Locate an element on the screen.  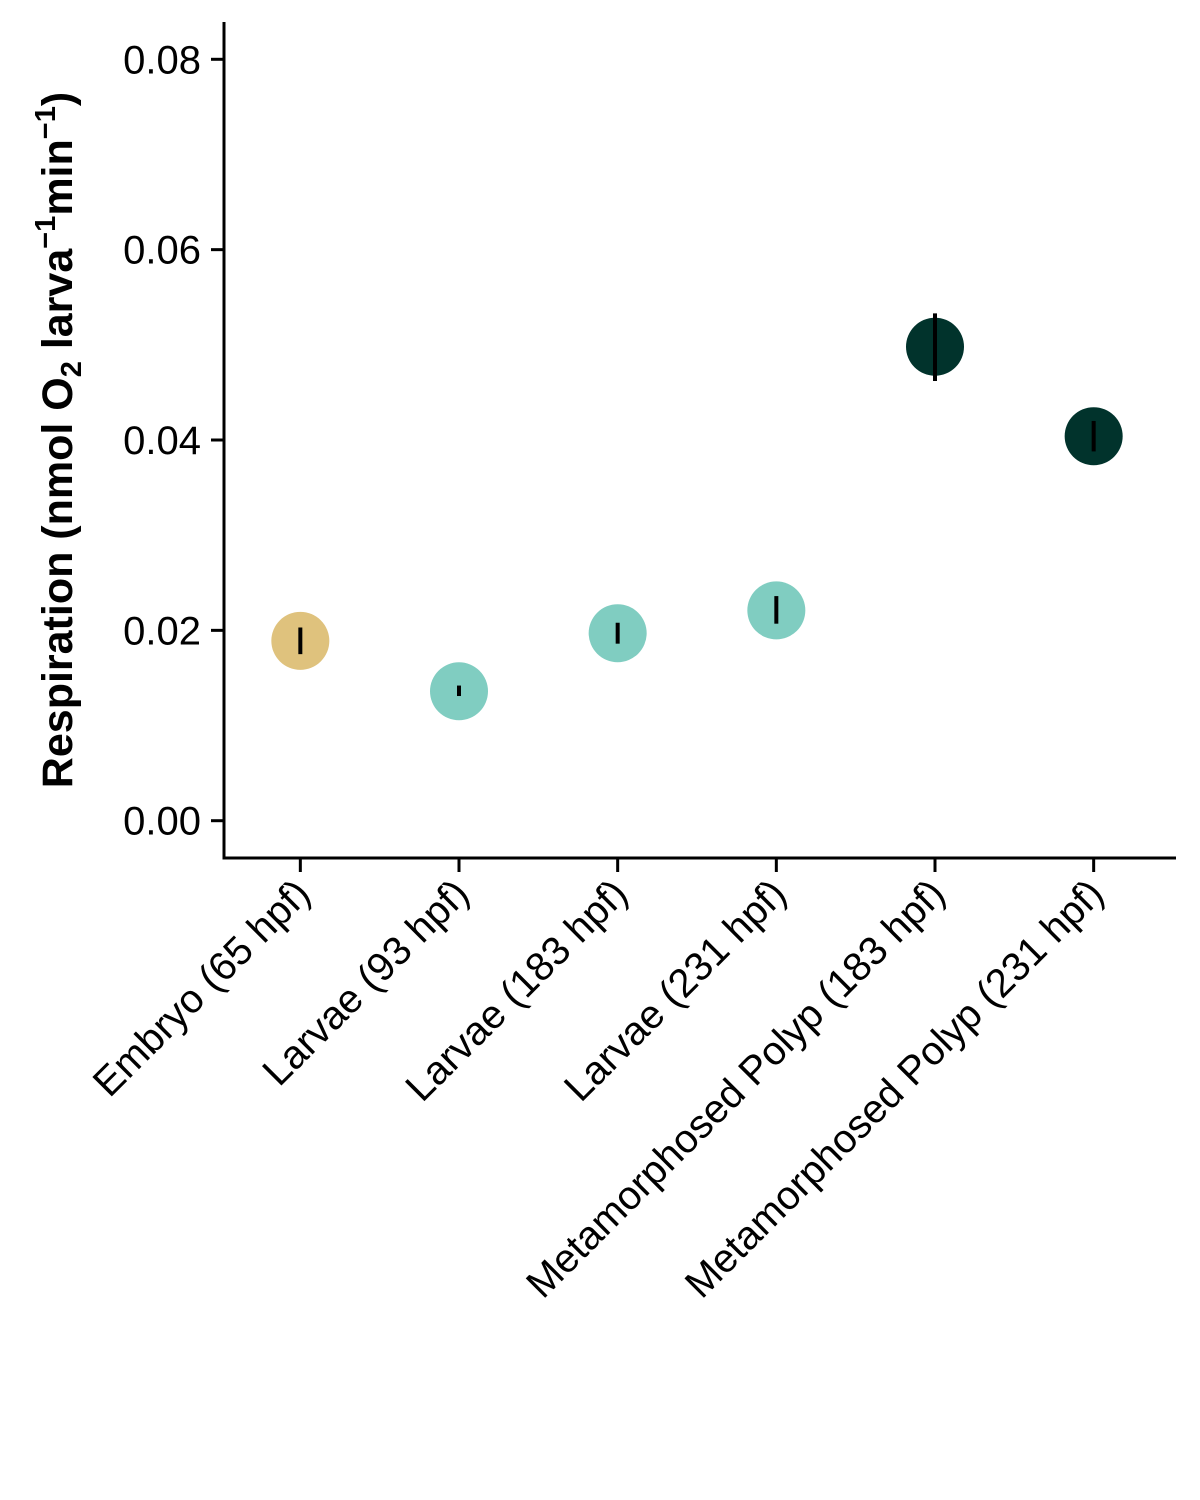
y-tick-label: 0.02 is located at coordinates (162, 631).